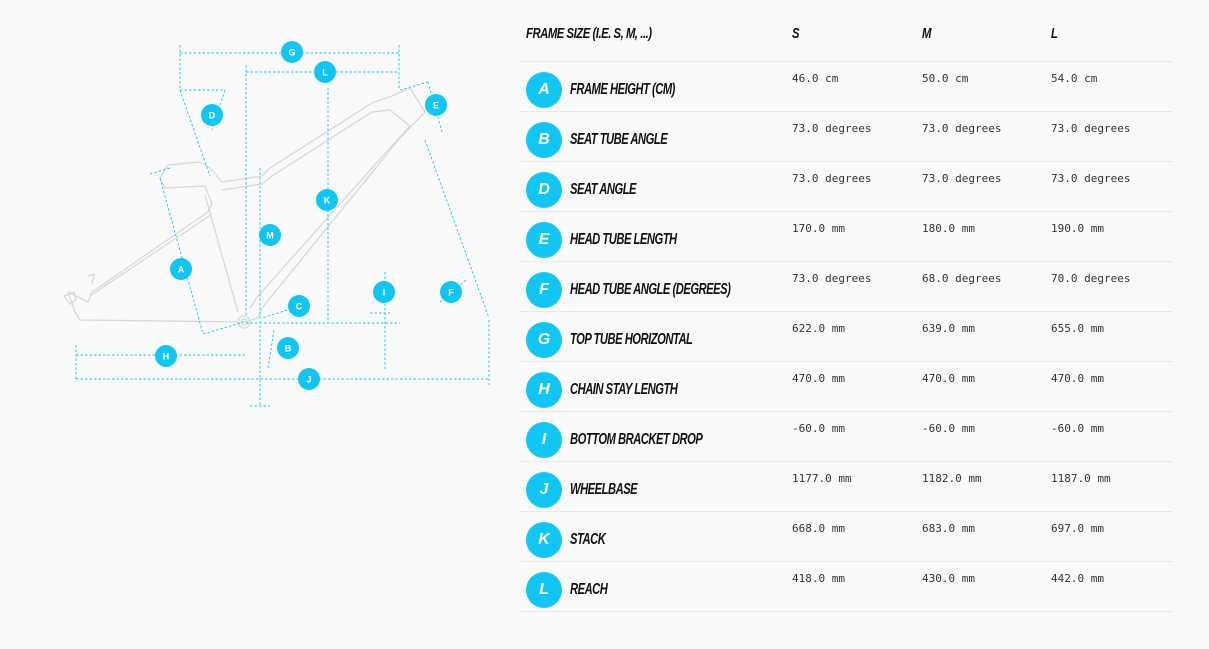 The width and height of the screenshot is (1209, 649). I want to click on value-m: 50.0 cm, so click(945, 78).